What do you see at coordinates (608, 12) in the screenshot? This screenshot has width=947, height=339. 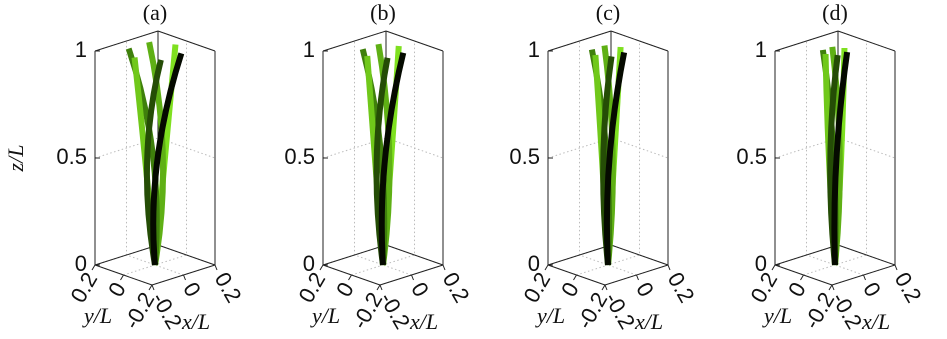 I see `panel-title: (c)` at bounding box center [608, 12].